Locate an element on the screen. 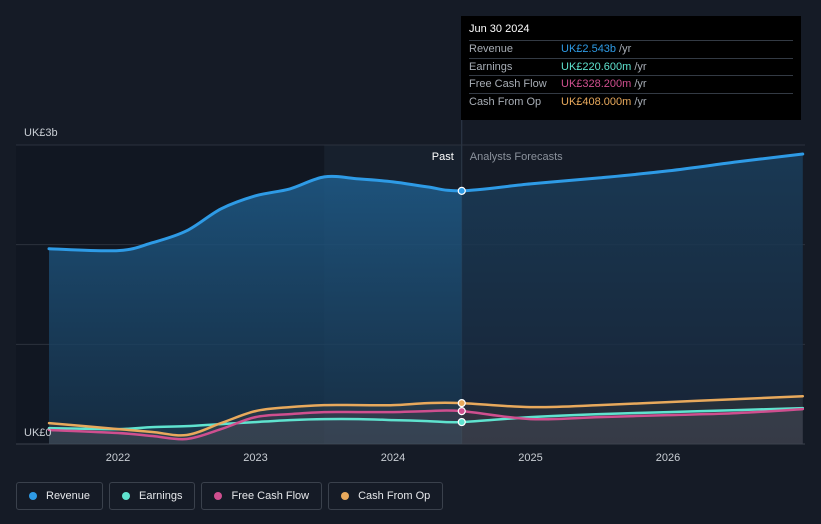 The image size is (821, 524). x-tick-label: 2022 is located at coordinates (118, 458).